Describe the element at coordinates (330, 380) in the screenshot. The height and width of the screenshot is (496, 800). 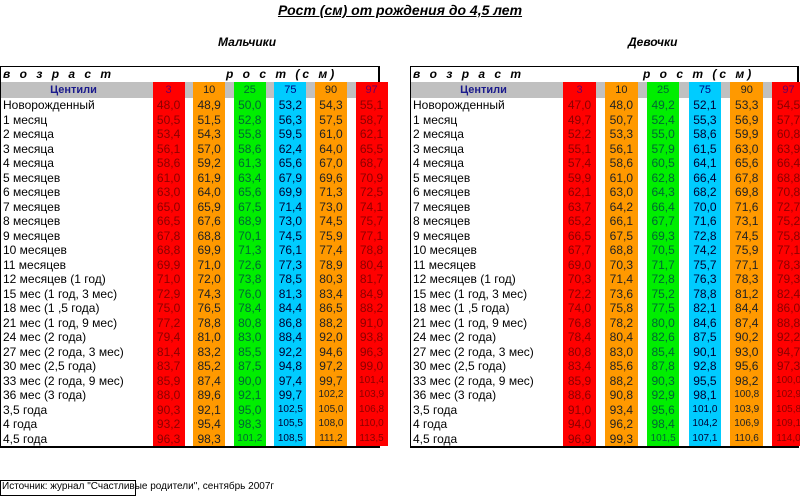
I see `height-cell-p90: 99,7` at that location.